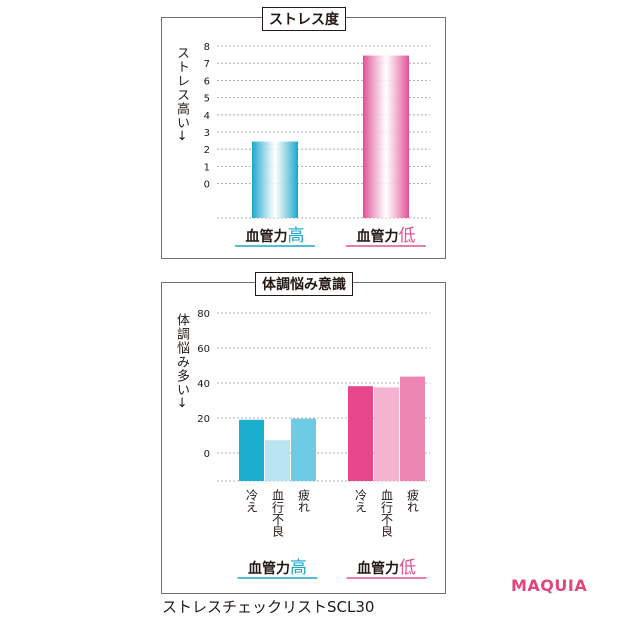  What do you see at coordinates (207, 454) in the screenshot?
I see `concern-y-tick: 0` at bounding box center [207, 454].